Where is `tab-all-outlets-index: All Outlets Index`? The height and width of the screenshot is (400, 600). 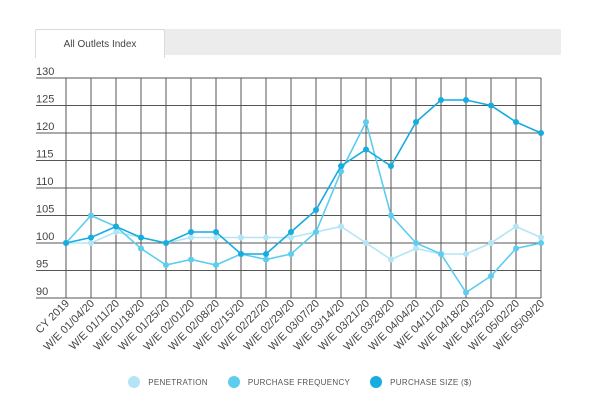 tab-all-outlets-index: All Outlets Index is located at coordinates (100, 43).